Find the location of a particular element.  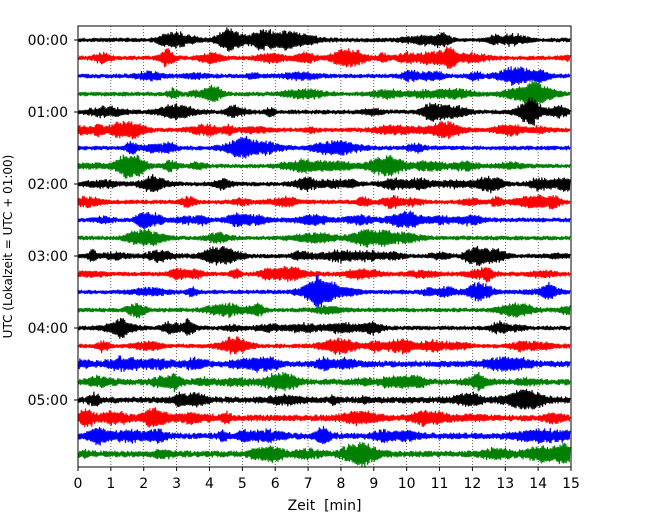

x-axis-label: Zeit [min] is located at coordinates (325, 506).